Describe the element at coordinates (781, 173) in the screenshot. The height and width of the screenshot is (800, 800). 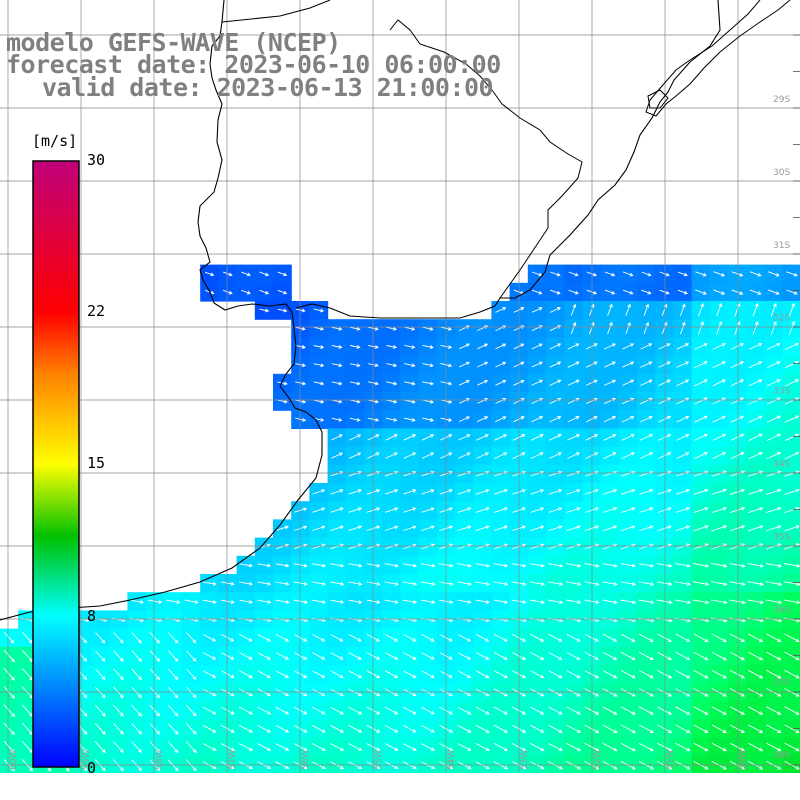
I see `latitude-label: 30S` at that location.